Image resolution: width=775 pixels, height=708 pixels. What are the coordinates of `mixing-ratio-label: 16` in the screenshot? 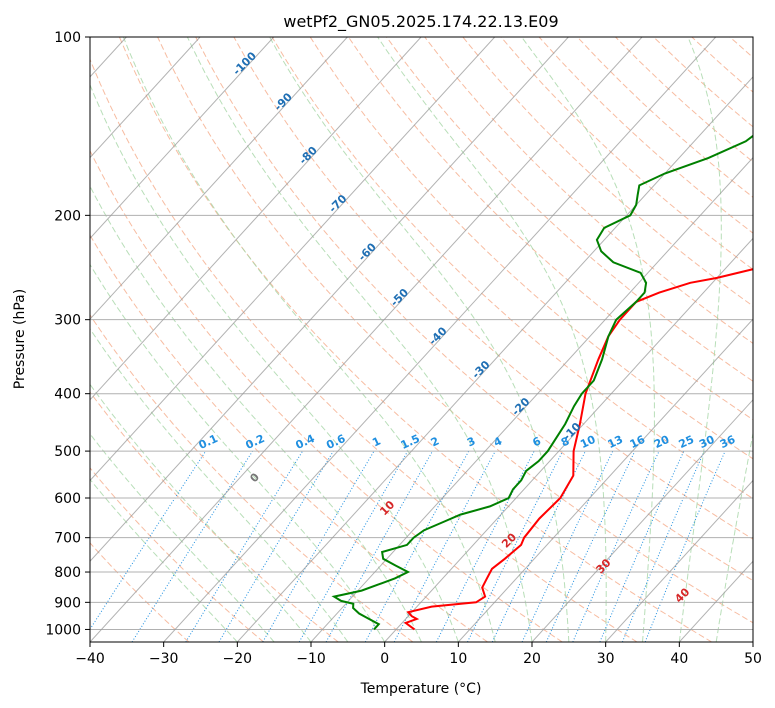 It's located at (638, 442).